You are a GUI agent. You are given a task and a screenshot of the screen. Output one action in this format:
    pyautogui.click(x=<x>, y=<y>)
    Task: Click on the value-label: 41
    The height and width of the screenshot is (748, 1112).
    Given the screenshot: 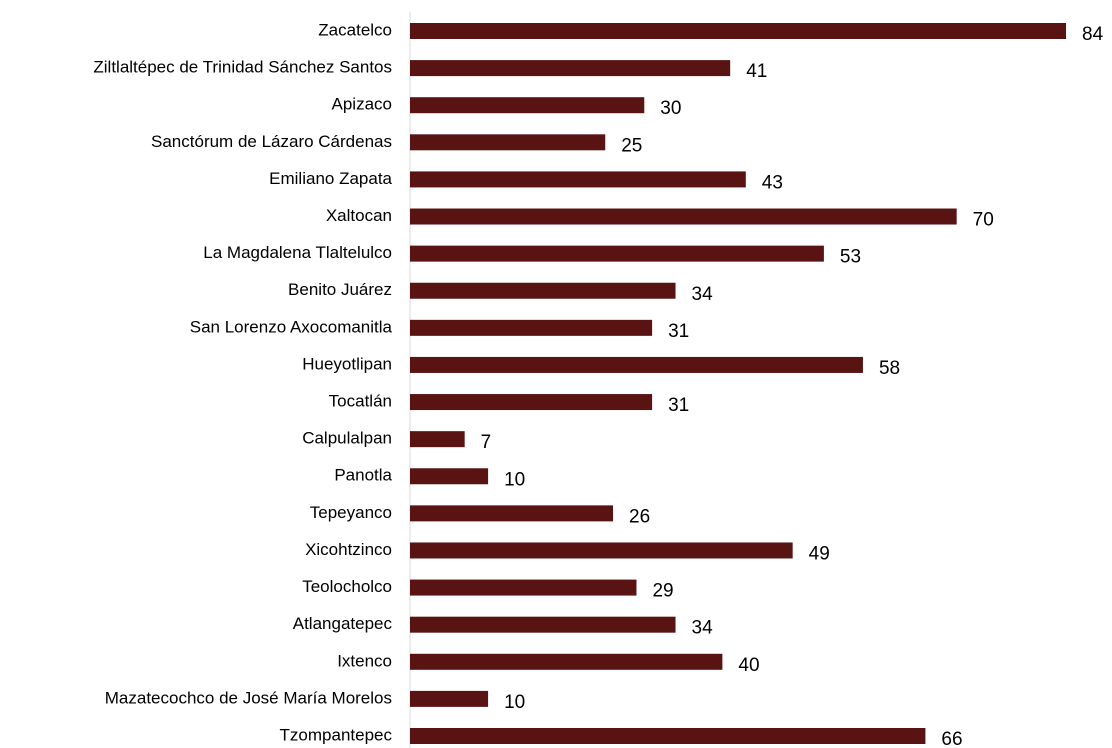 What is the action you would take?
    pyautogui.click(x=756, y=71)
    